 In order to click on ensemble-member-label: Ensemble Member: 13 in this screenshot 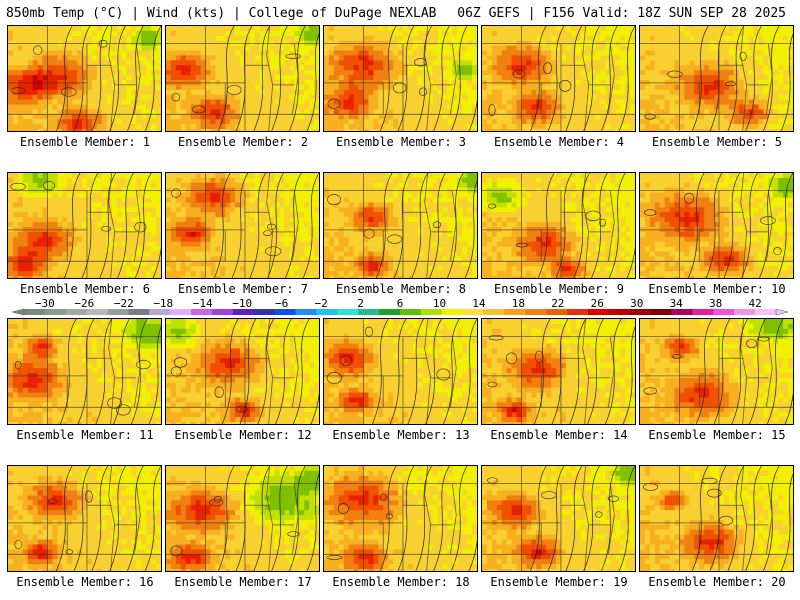, I will do `click(401, 435)`.